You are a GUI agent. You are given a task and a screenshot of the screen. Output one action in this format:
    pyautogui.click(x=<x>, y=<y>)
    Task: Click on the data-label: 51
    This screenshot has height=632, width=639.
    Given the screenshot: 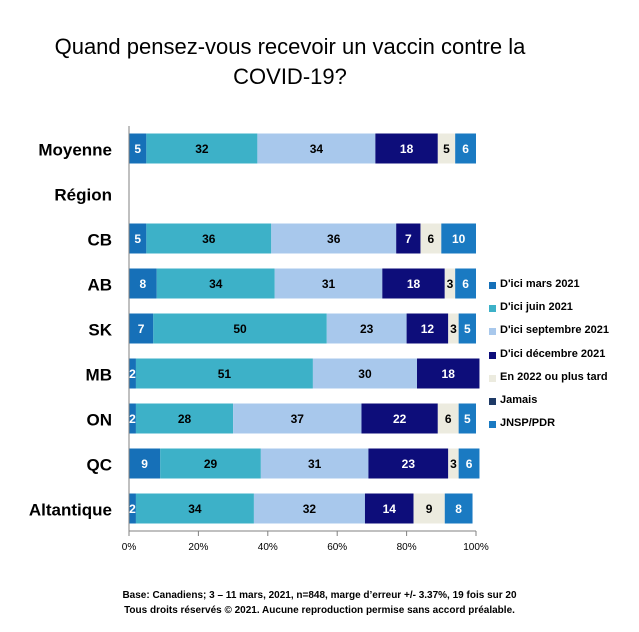 What is the action you would take?
    pyautogui.click(x=225, y=374)
    